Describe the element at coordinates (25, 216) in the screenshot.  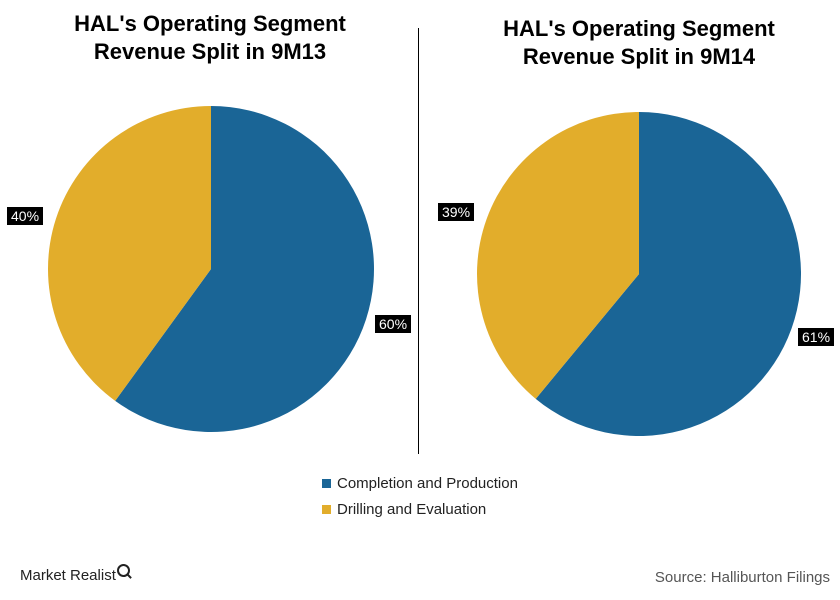
I see `data-label-drilling-evaluation-9m13: 40%` at that location.